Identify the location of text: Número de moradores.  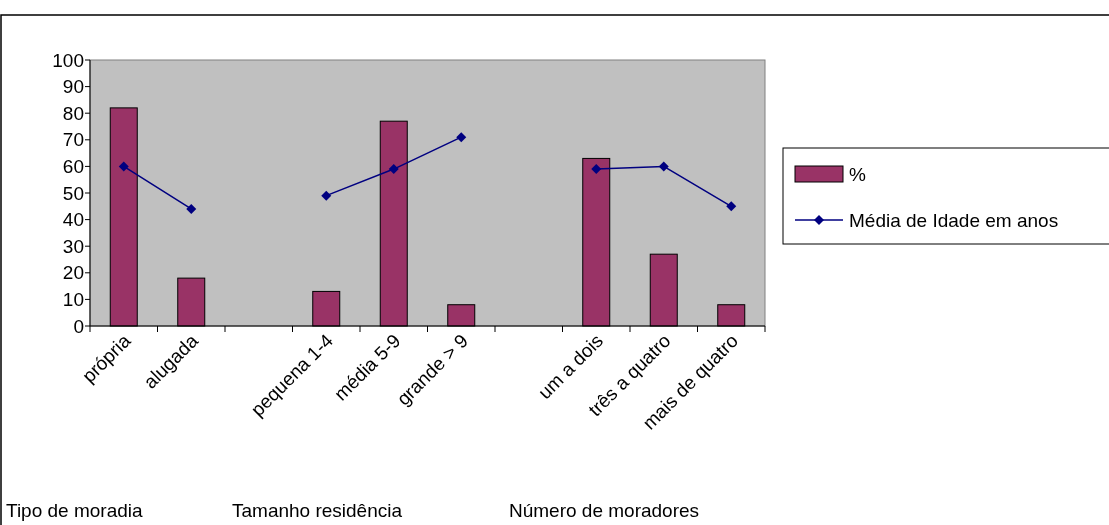
(604, 510).